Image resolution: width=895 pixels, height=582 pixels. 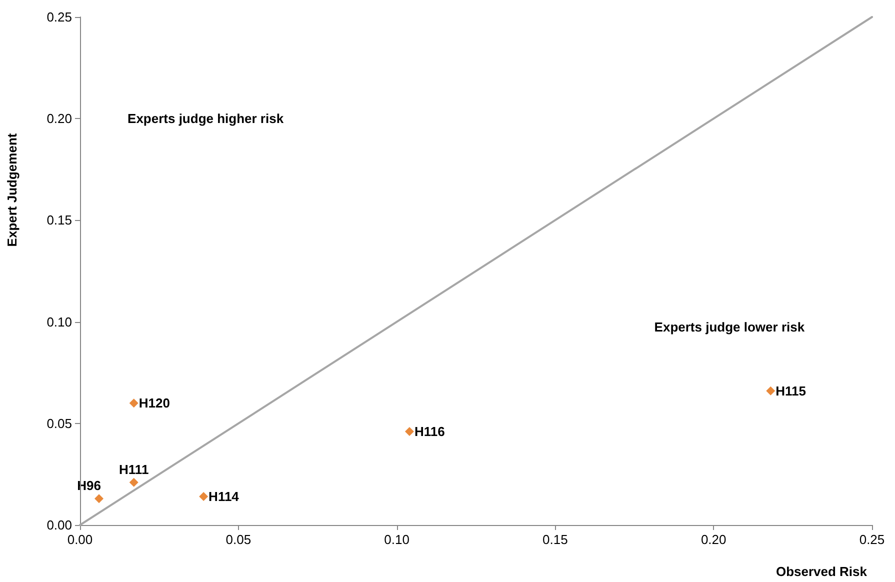 I want to click on y-tick-label: 0.10, so click(x=59, y=322).